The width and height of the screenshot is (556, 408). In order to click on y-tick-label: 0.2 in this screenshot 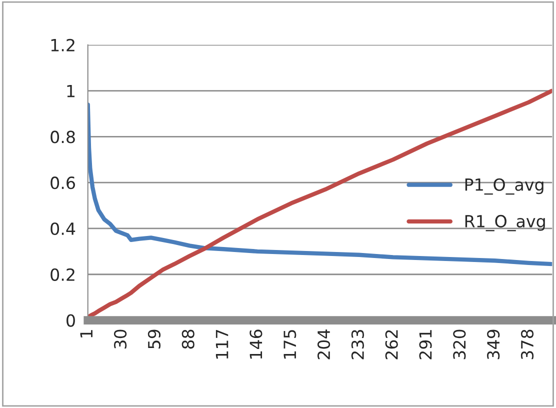, I will do `click(62, 274)`.